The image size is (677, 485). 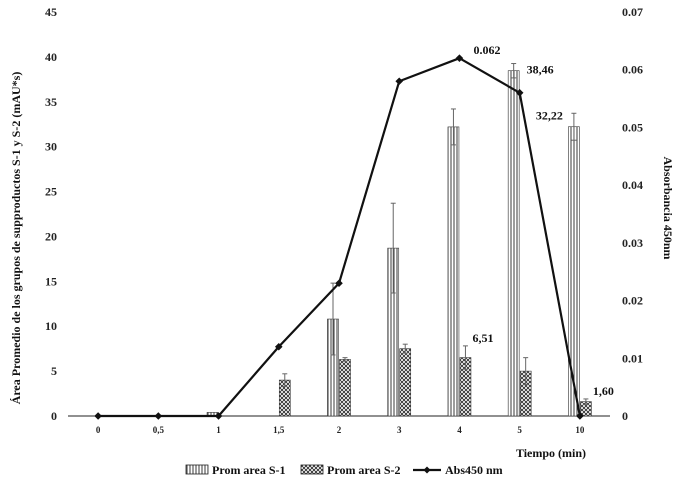 I want to click on x-axis-title: Tiempo (min), so click(x=551, y=453).